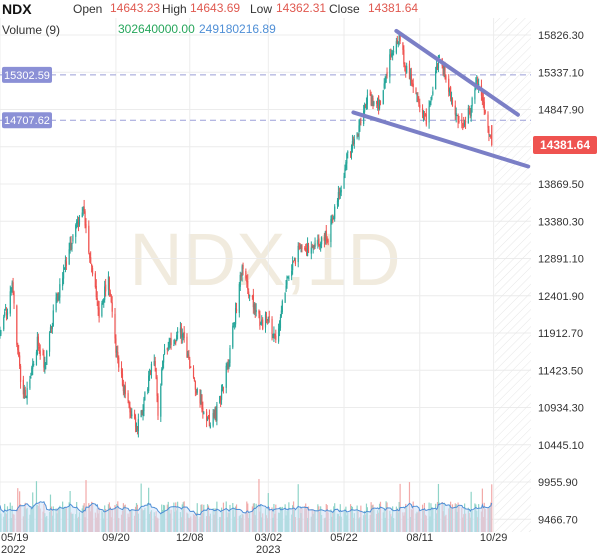  I want to click on upper-trendline, so click(457, 72).